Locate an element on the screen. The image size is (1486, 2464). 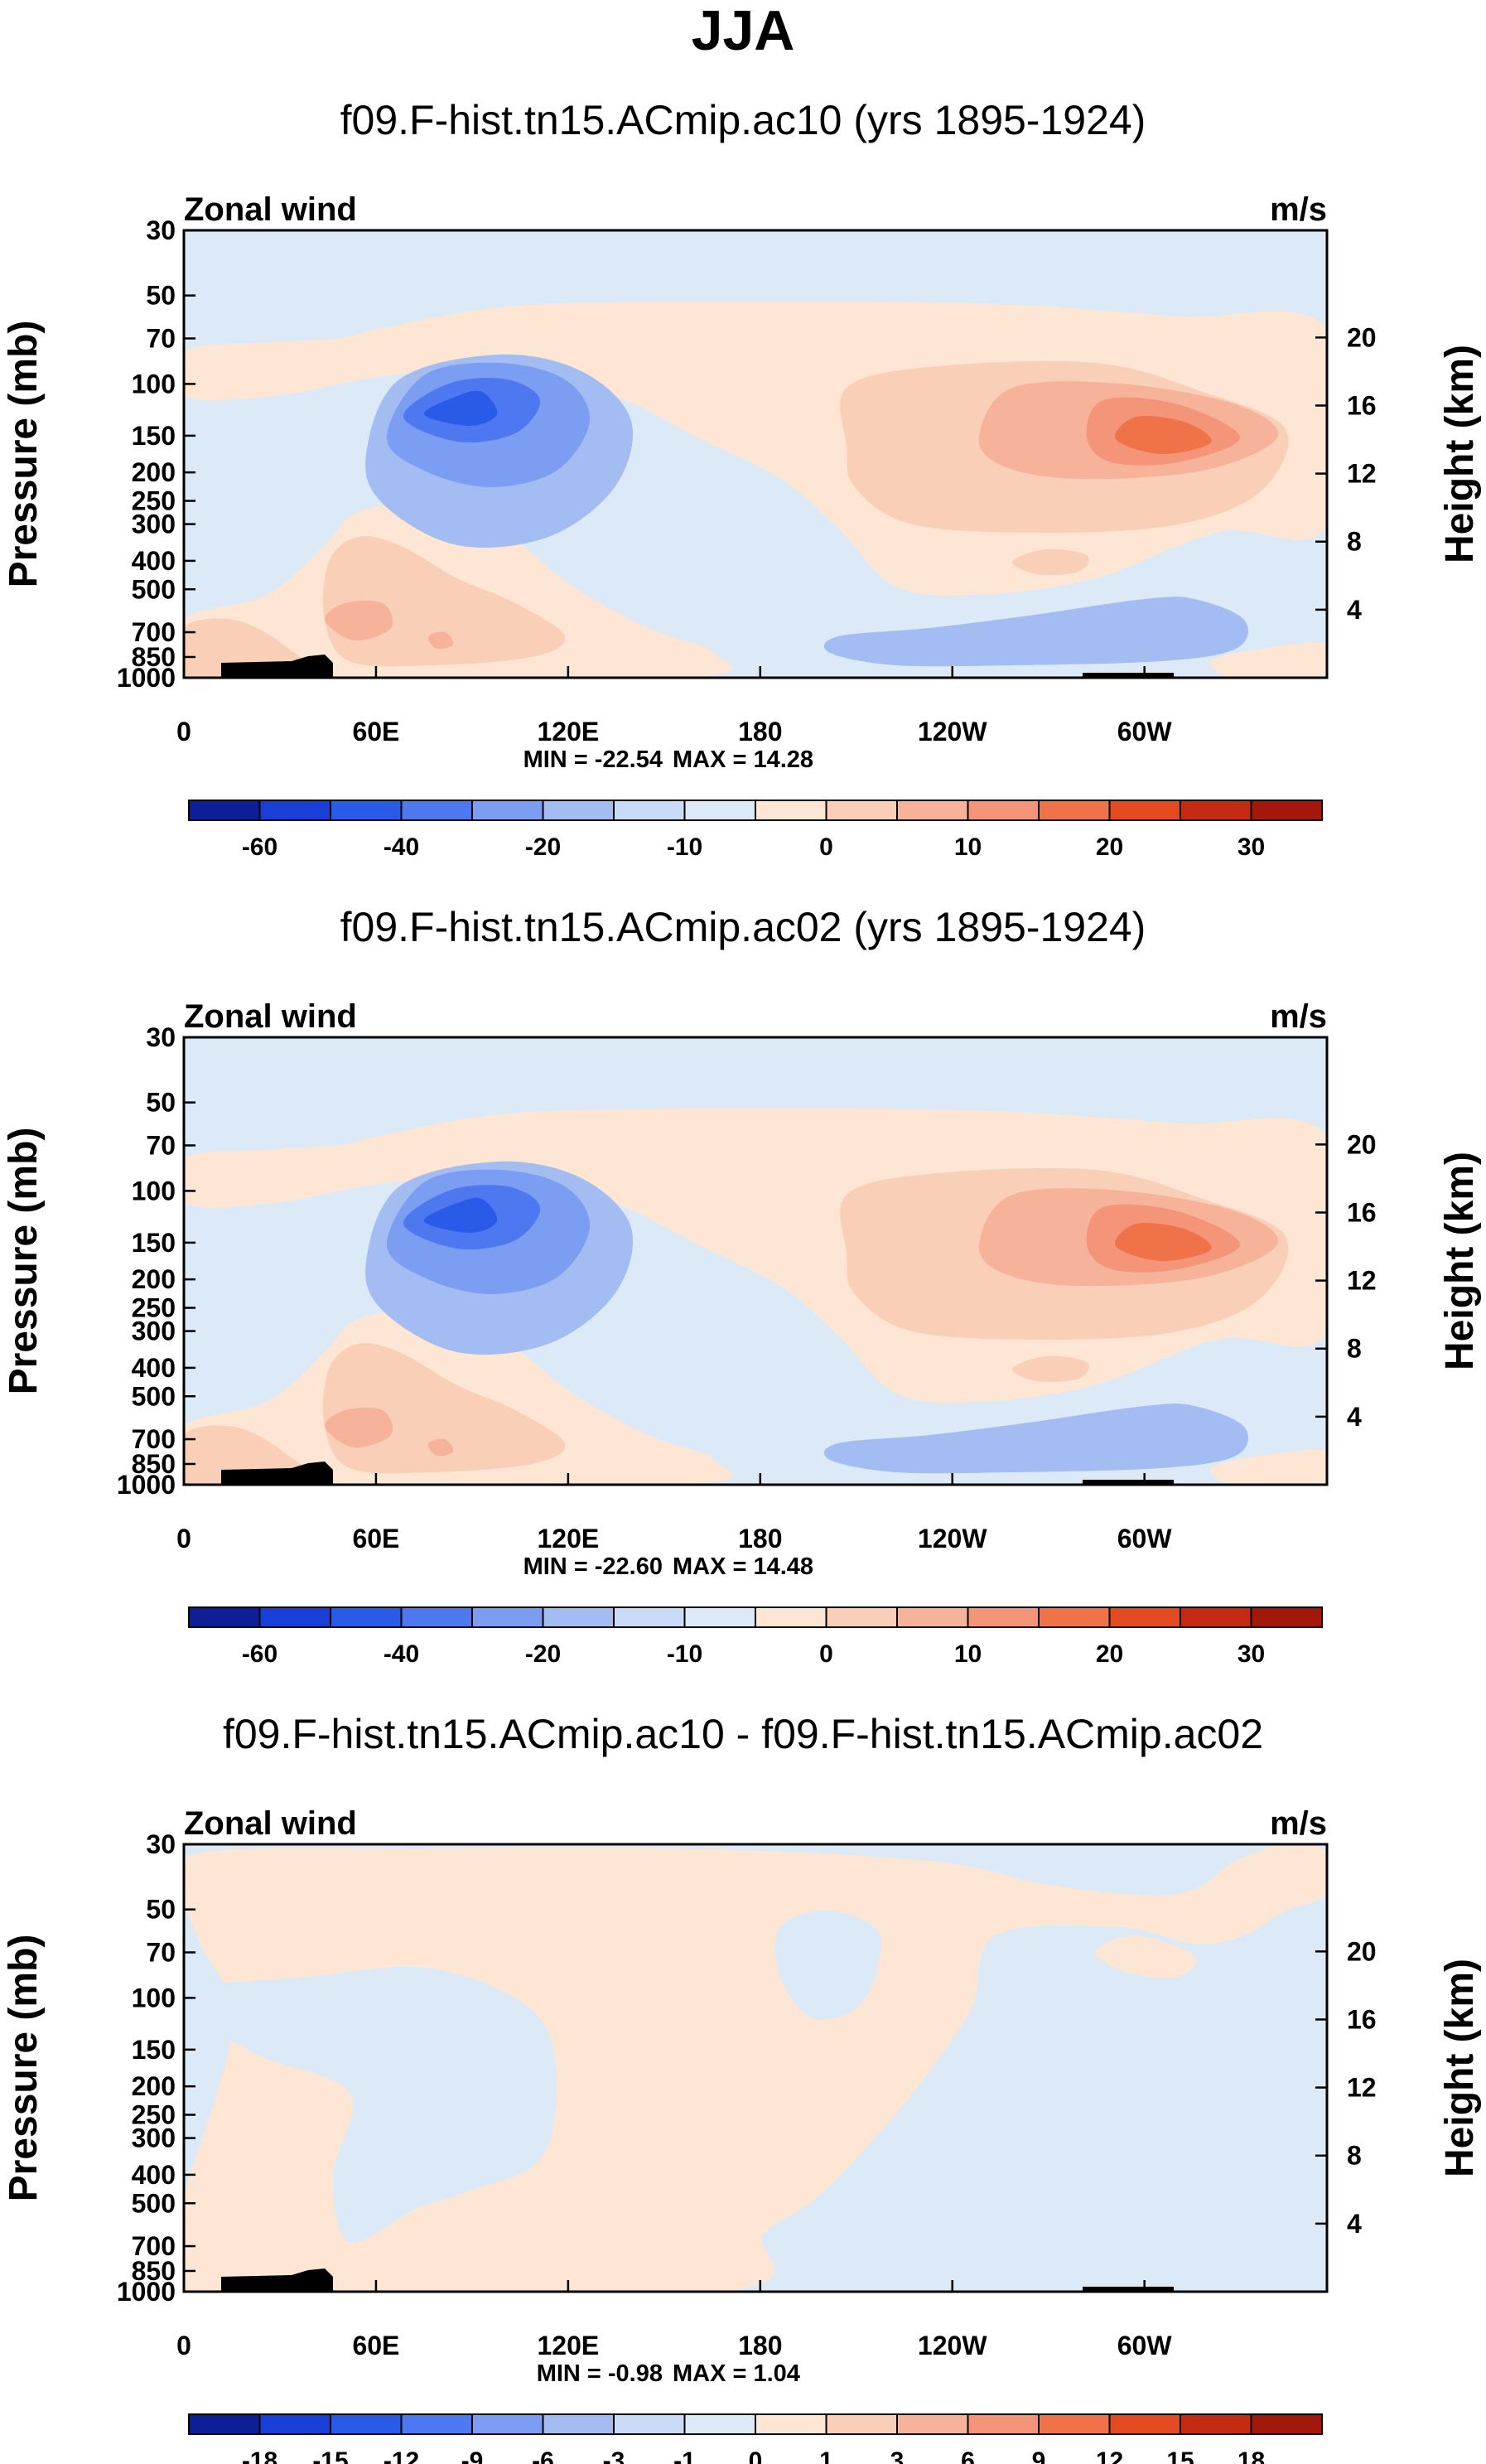
colorbar-label: 0 is located at coordinates (826, 847).